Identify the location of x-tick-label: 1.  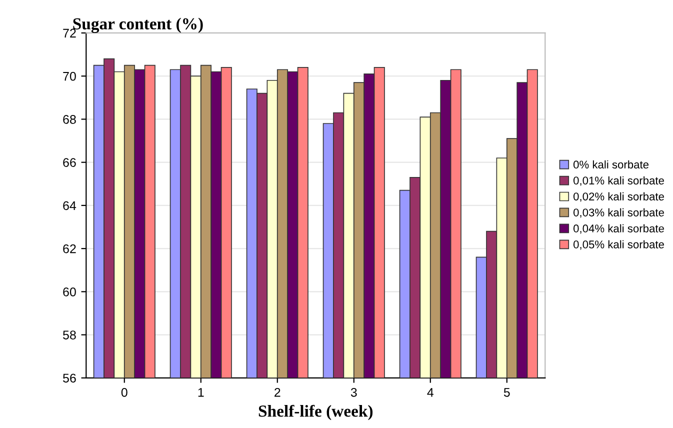
(201, 392).